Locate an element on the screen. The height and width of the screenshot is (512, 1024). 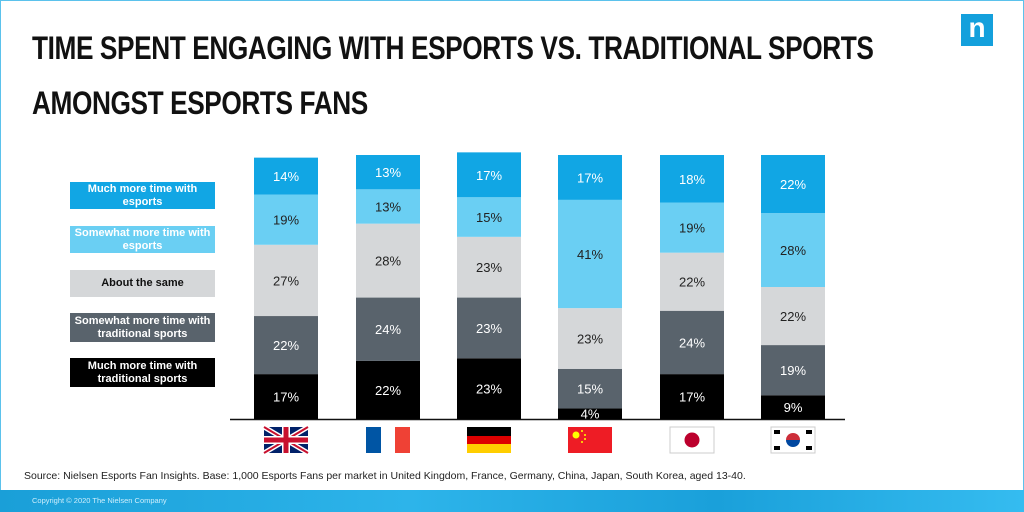
flag-france is located at coordinates (388, 440).